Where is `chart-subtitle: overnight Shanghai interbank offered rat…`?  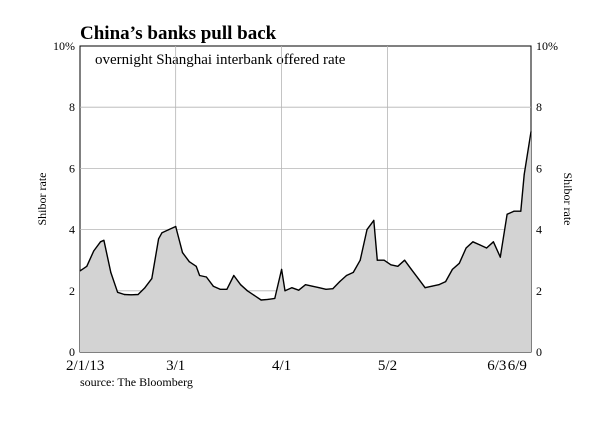
chart-subtitle: overnight Shanghai interbank offered rat… is located at coordinates (220, 60).